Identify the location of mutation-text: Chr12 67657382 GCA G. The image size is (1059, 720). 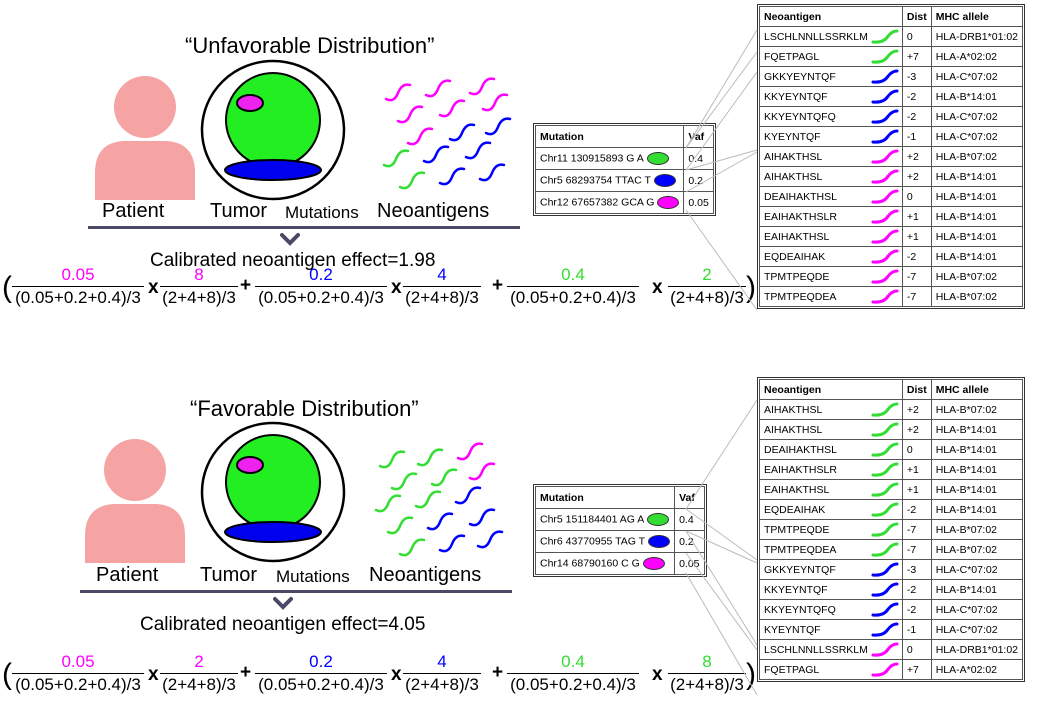
(597, 202).